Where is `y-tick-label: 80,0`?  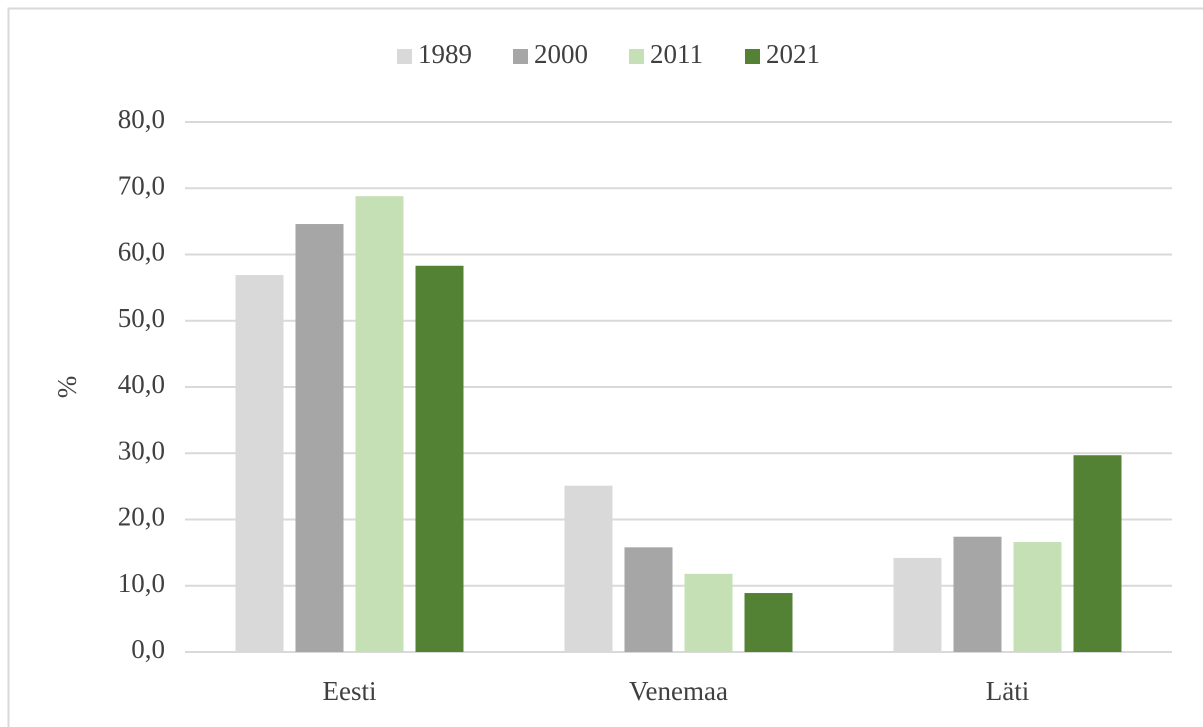
y-tick-label: 80,0 is located at coordinates (141, 119).